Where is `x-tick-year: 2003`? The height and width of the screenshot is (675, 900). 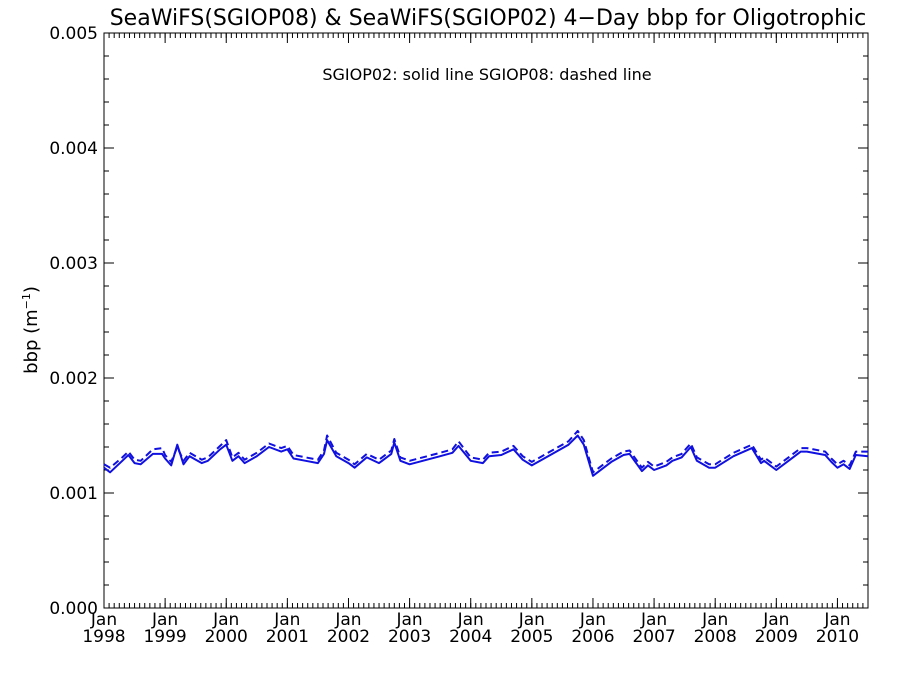
x-tick-year: 2003 is located at coordinates (409, 637).